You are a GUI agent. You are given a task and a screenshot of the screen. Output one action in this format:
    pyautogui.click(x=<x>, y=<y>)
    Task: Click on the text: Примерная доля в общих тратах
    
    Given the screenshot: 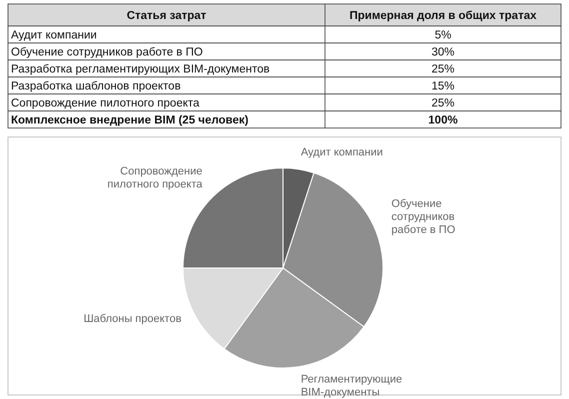 What is the action you would take?
    pyautogui.click(x=443, y=16)
    